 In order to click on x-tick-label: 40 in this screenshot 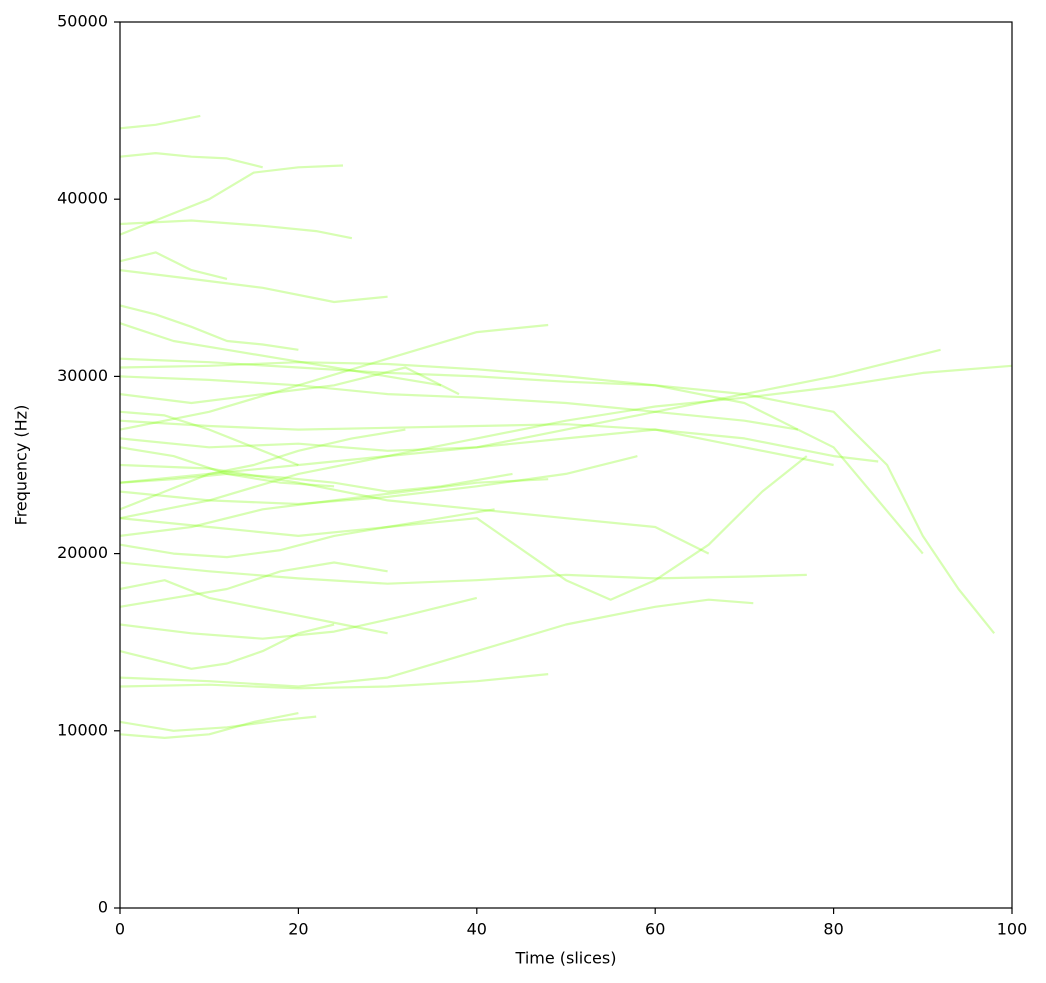, I will do `click(477, 929)`.